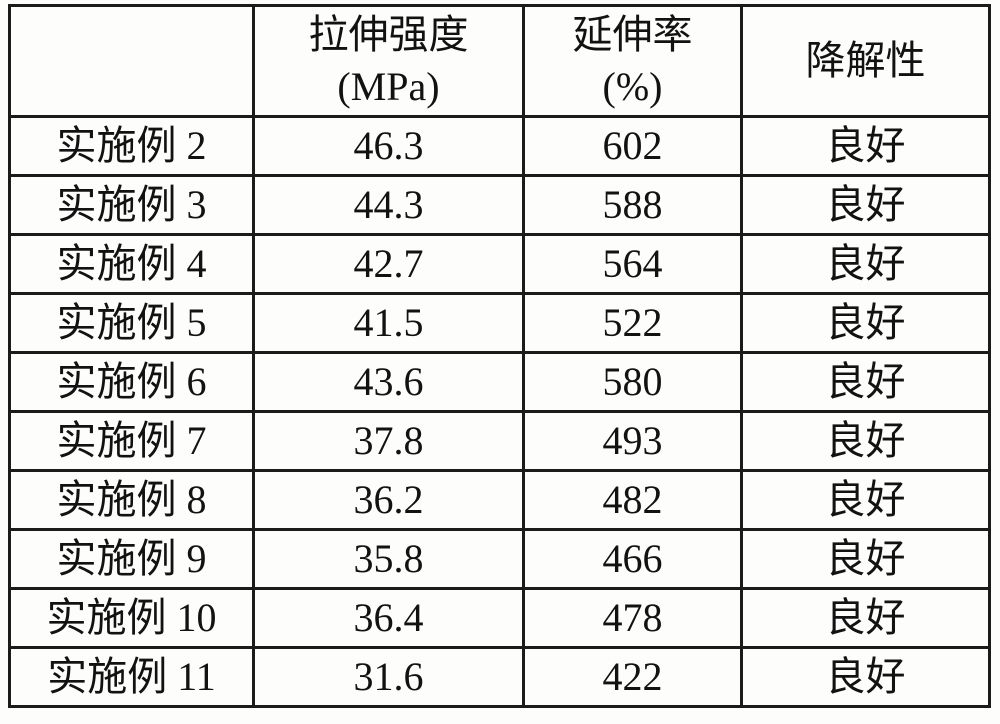 Image resolution: width=1000 pixels, height=724 pixels. I want to click on elongation-value: 588, so click(632, 205).